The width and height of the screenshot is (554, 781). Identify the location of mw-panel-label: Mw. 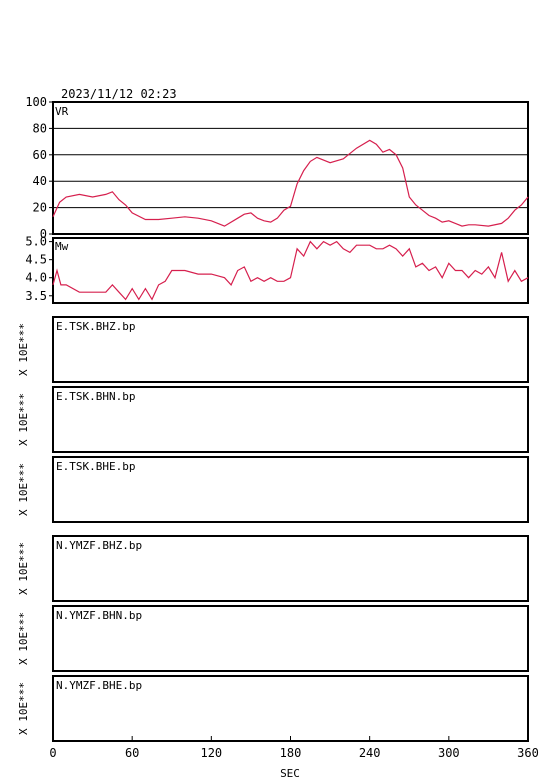
(62, 246).